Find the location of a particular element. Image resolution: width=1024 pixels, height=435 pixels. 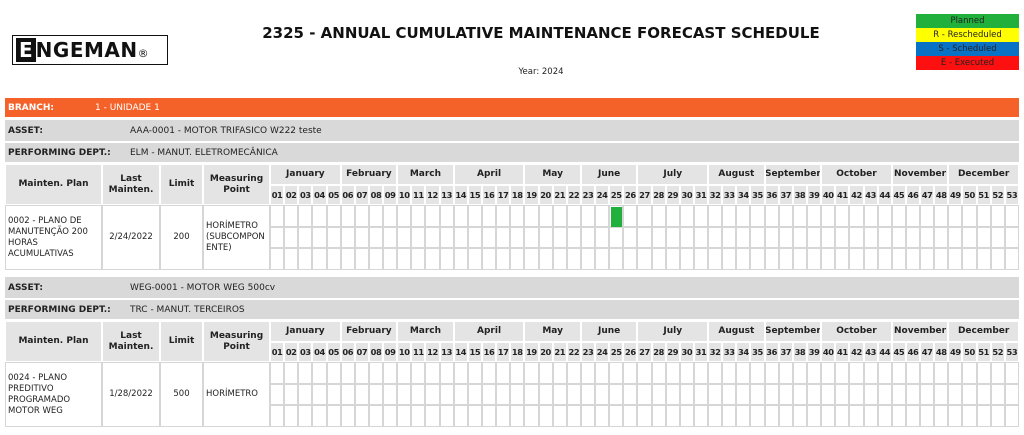

week-header: 34 is located at coordinates (743, 195).